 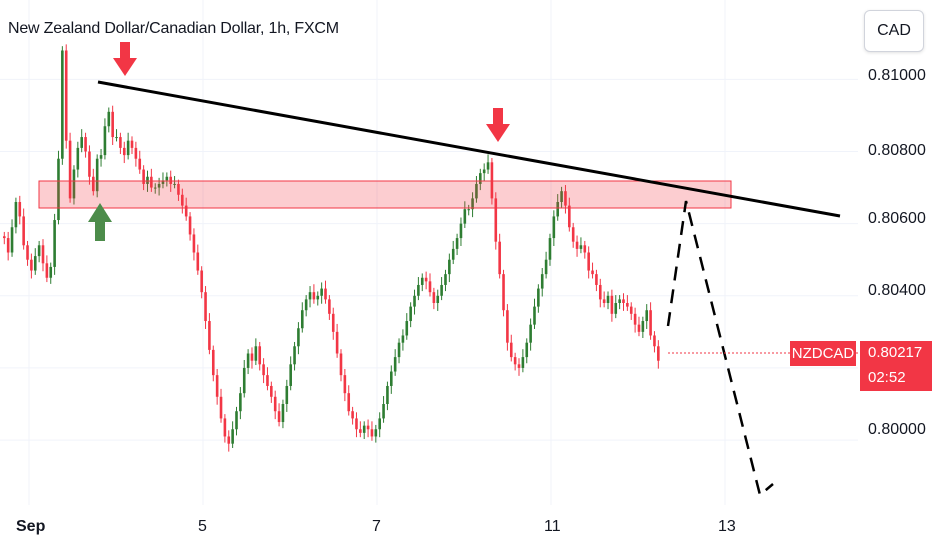 What do you see at coordinates (887, 377) in the screenshot?
I see `bar-countdown: 02:52` at bounding box center [887, 377].